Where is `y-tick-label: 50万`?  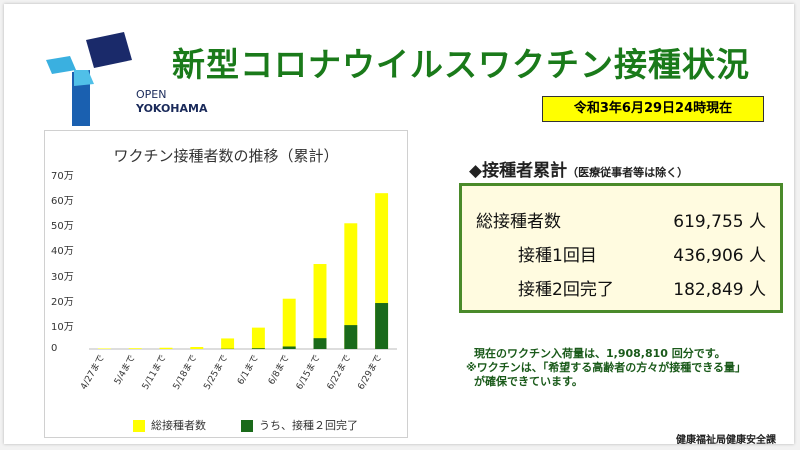 y-tick-label: 50万 is located at coordinates (62, 227).